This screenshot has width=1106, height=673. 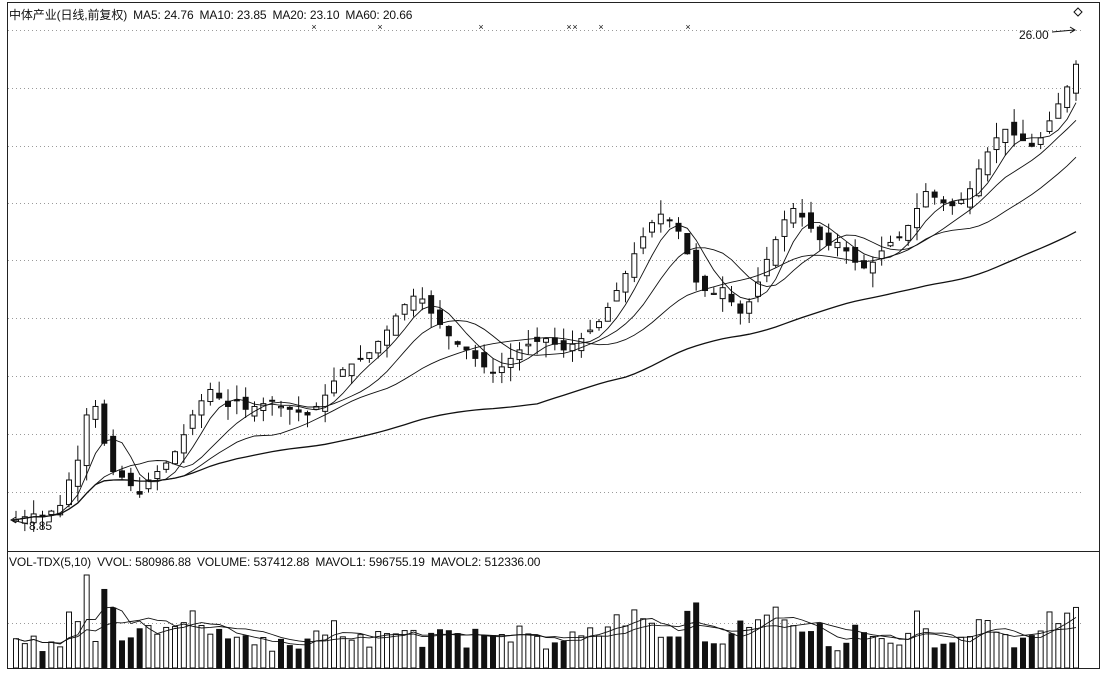 What do you see at coordinates (485, 562) in the screenshot?
I see `mavol2-value: MAVOL2: 512336.00` at bounding box center [485, 562].